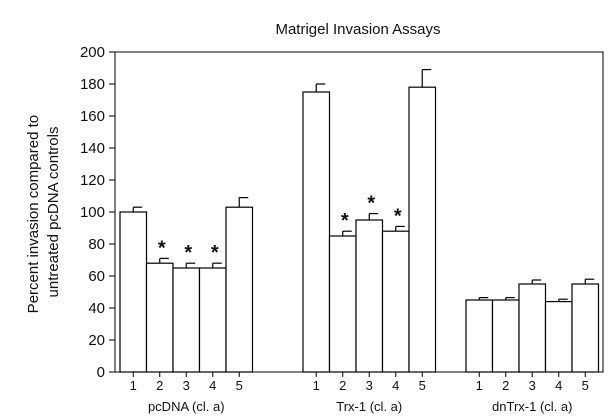 The height and width of the screenshot is (417, 615). I want to click on y-tick-label: 140, so click(92, 148).